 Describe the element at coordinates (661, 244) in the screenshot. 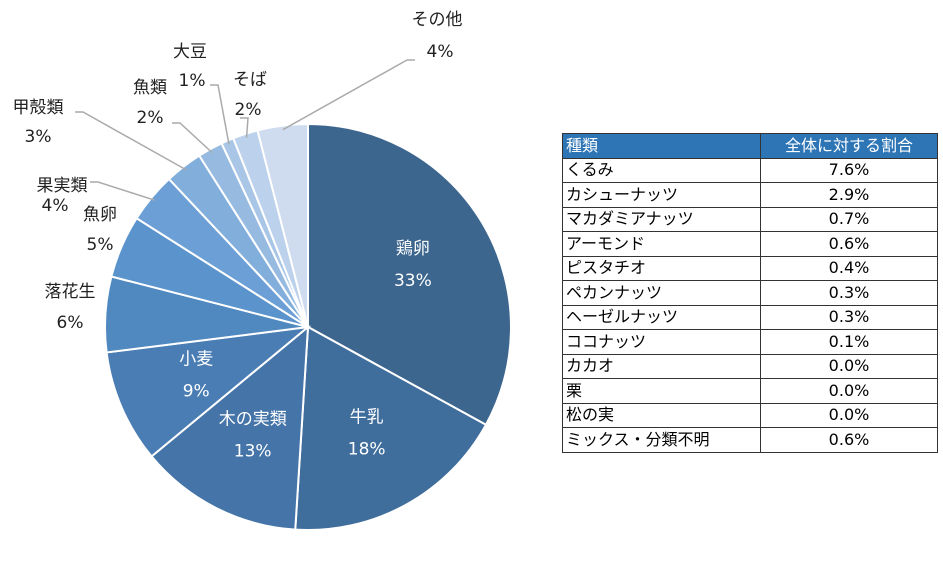

I see `type-cell: アーモンド` at that location.